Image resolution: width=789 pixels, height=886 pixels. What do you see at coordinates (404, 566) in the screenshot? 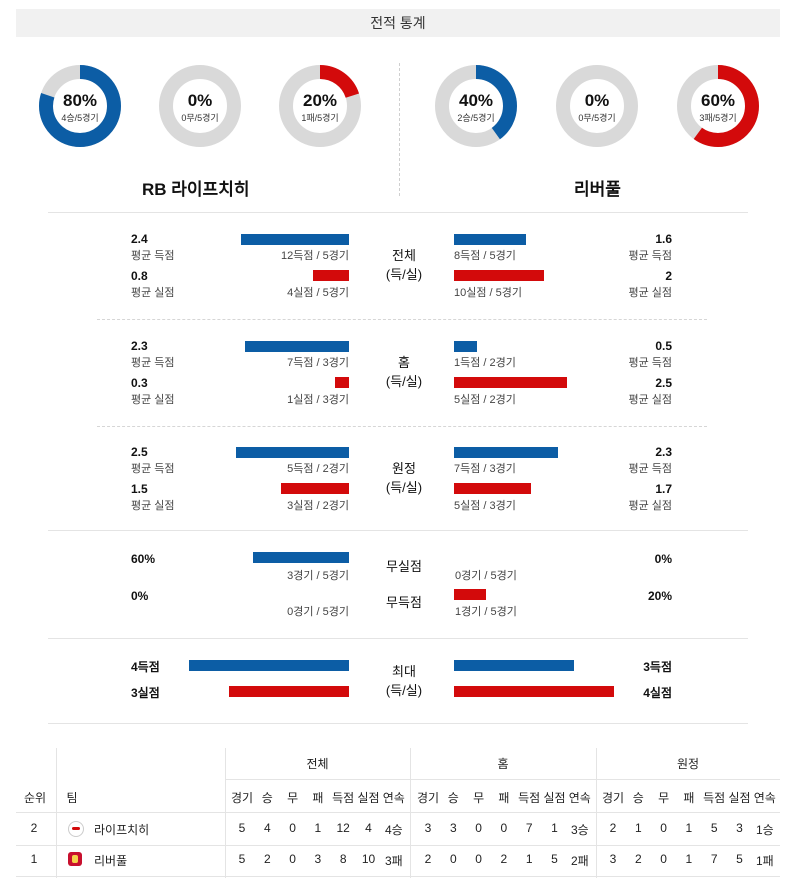
I see `clean-sheet-label: 무실점` at bounding box center [404, 566].